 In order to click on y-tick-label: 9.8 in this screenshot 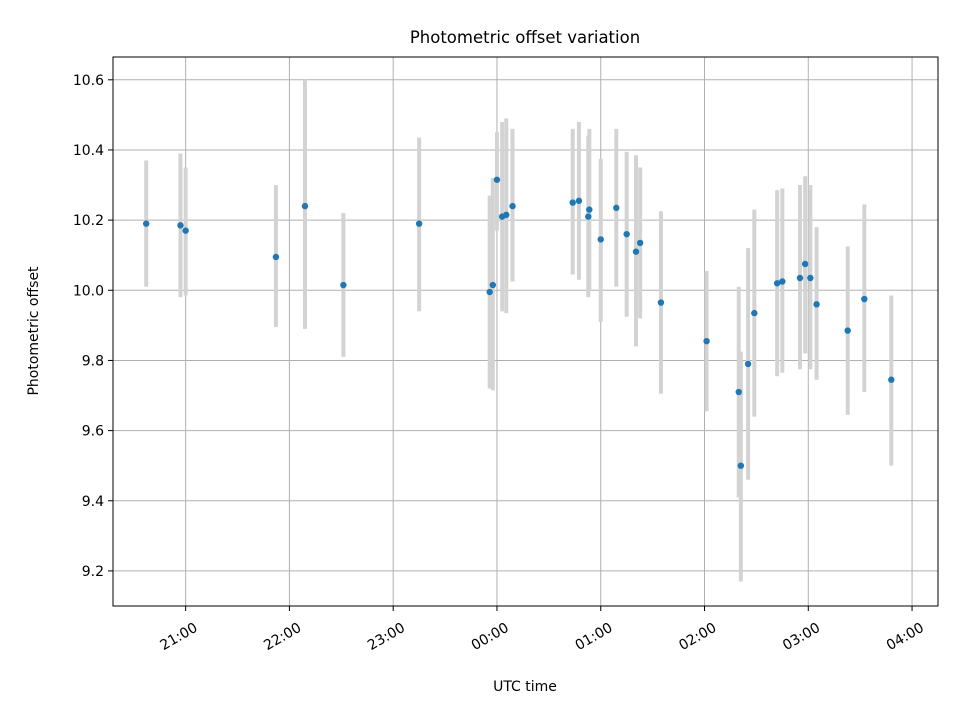, I will do `click(93, 361)`.